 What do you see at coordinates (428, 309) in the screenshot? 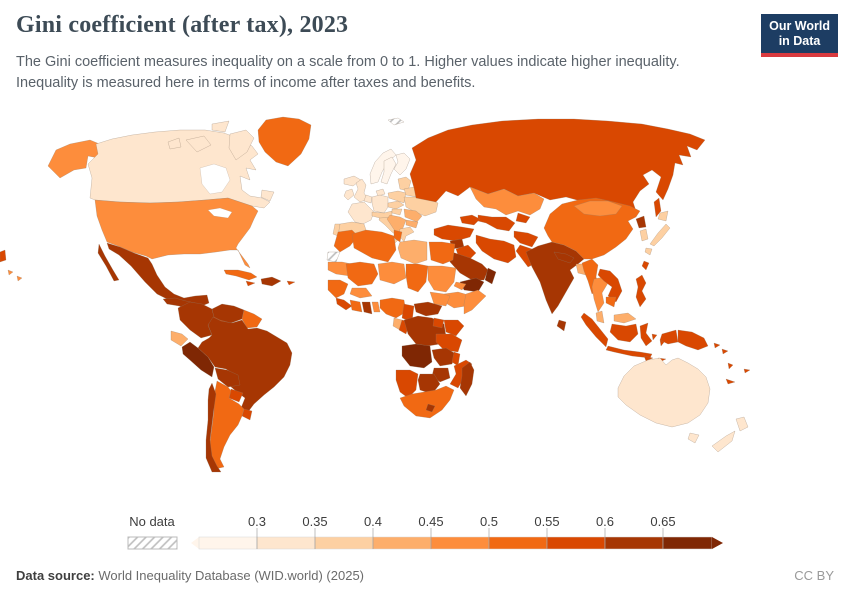
I see `country-central-african-republic` at bounding box center [428, 309].